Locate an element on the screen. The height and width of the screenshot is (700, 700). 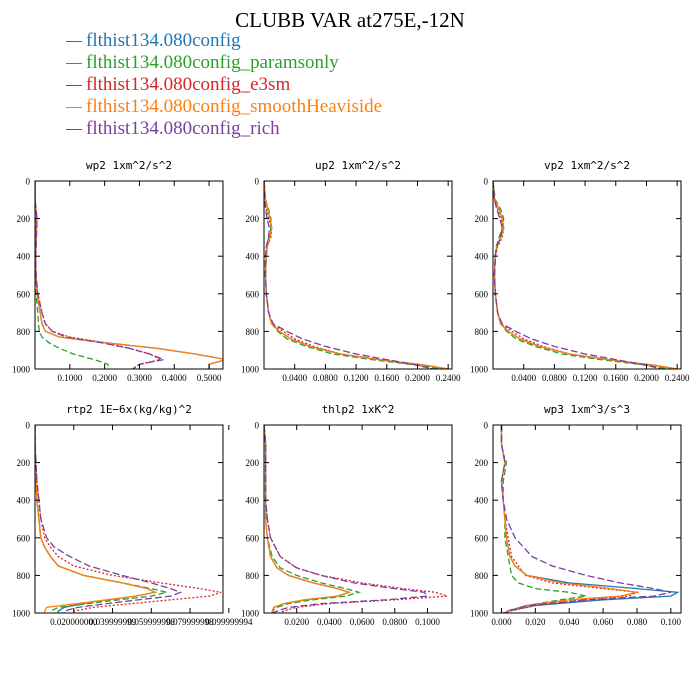
panel-title: rtp2 1E−6x(kg/kg)^2 is located at coordinates (129, 409).